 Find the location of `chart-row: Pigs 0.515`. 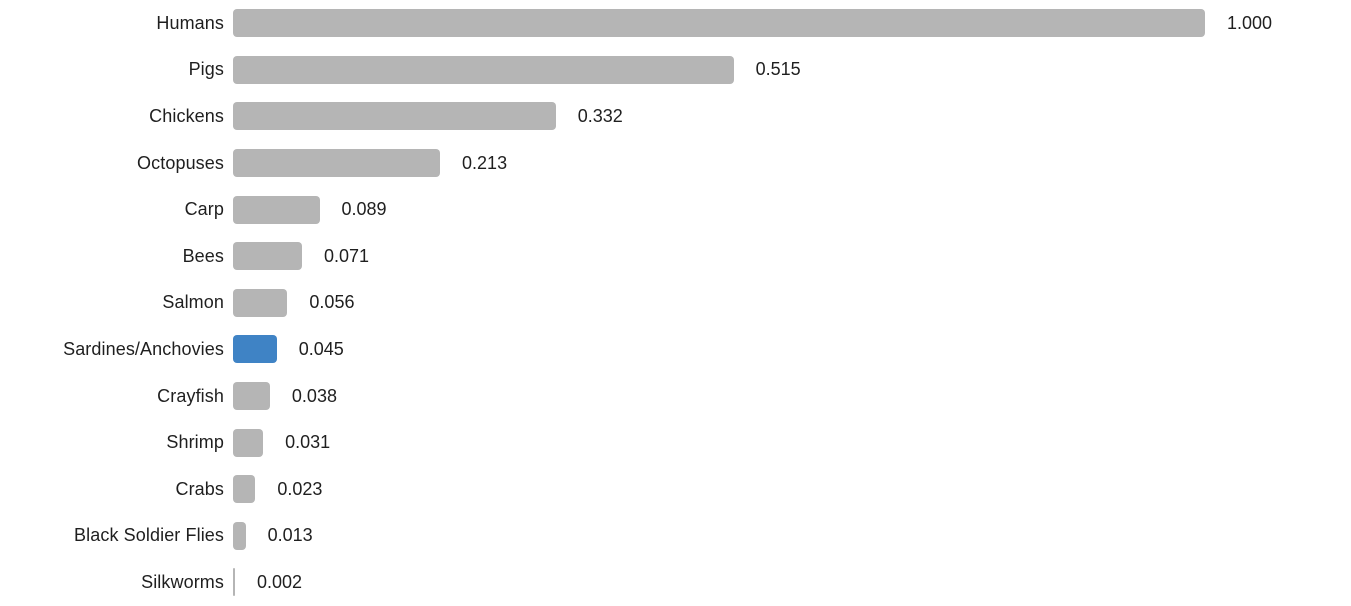

chart-row: Pigs 0.515 is located at coordinates (675, 70).